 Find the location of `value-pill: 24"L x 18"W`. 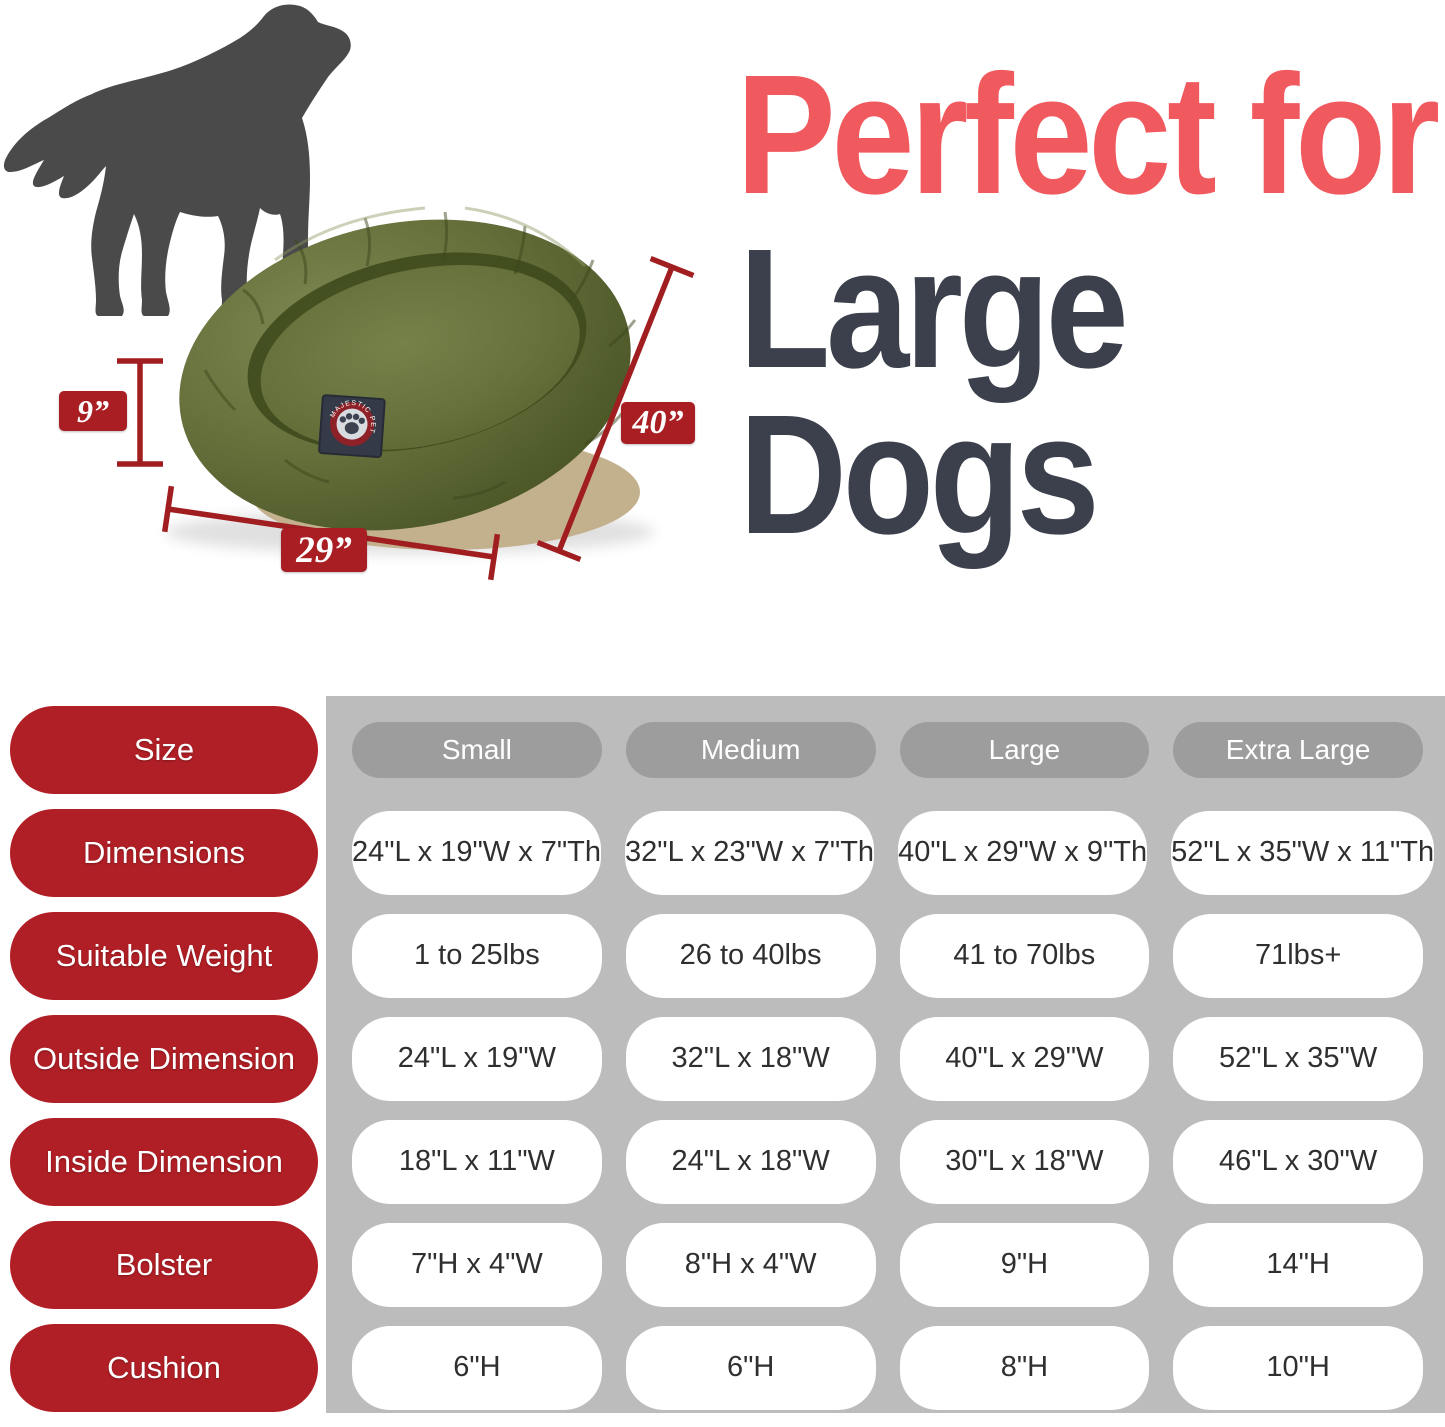

value-pill: 24"L x 18"W is located at coordinates (750, 1161).